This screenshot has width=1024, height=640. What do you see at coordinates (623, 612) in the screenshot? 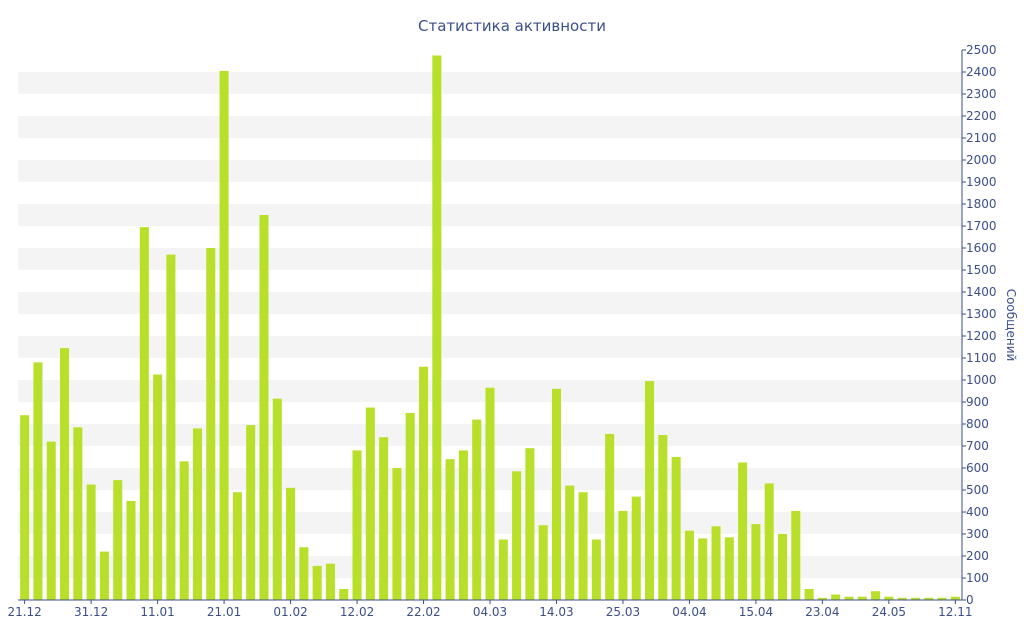
I see `x-tick-label: 25.03` at bounding box center [623, 612].